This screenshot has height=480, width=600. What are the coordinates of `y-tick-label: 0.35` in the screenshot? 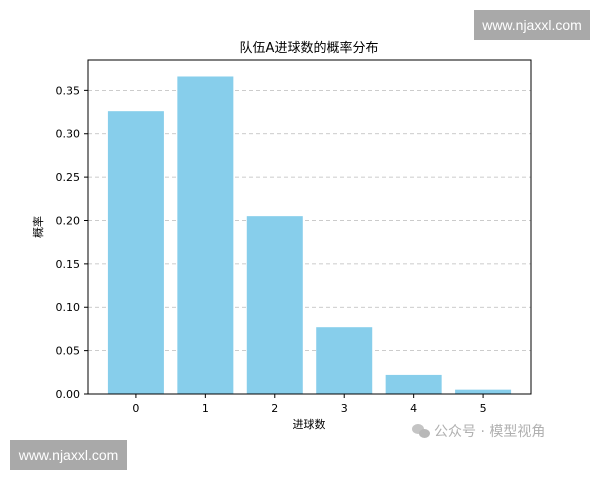 It's located at (68, 90).